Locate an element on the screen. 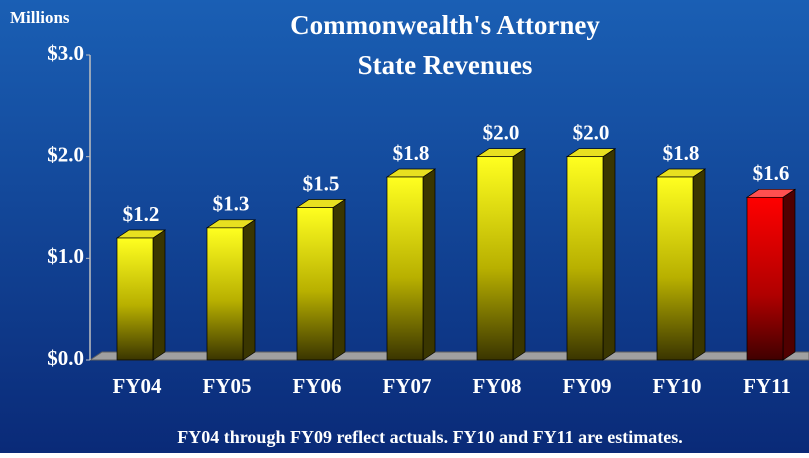  y-tick-label: $2.0 is located at coordinates (65, 154).